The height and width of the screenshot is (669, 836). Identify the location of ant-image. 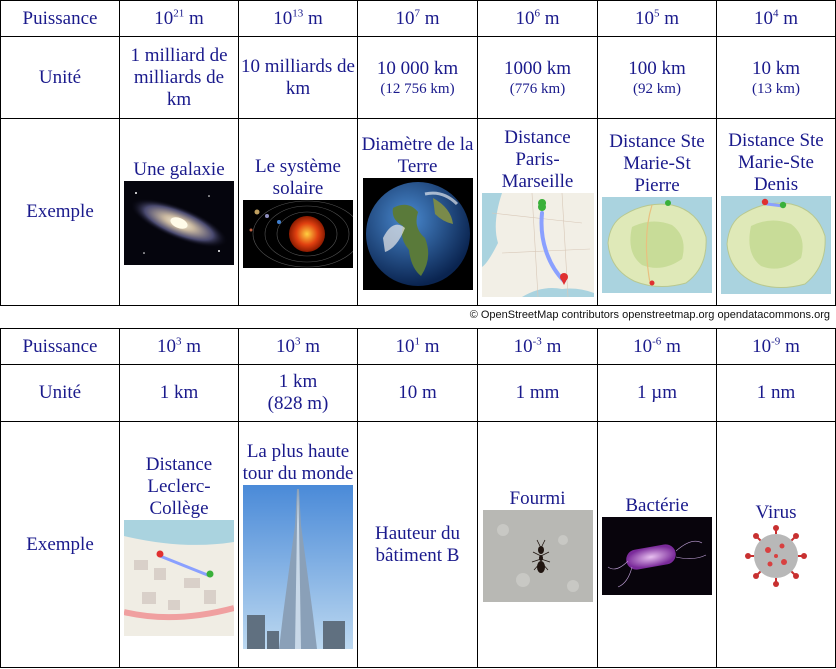
(537, 555).